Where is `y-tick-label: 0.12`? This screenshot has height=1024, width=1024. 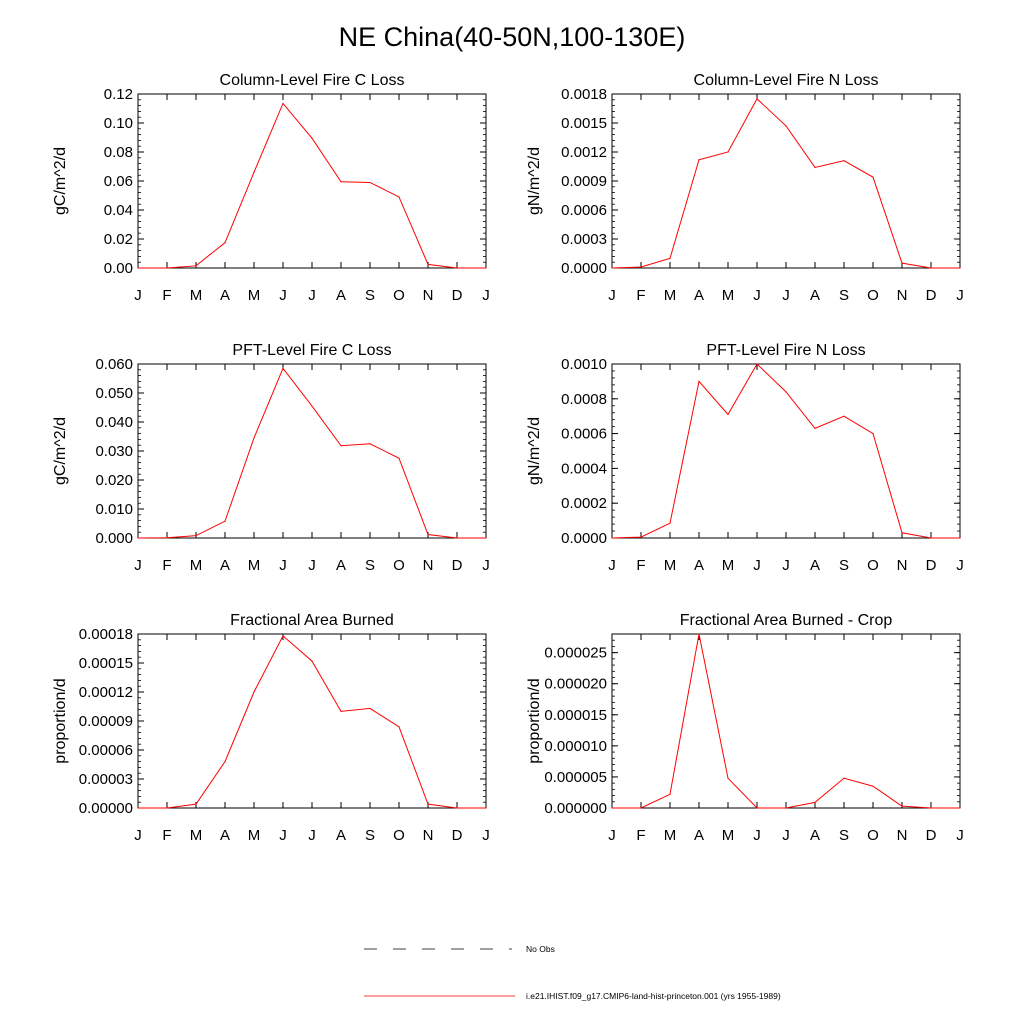 y-tick-label: 0.12 is located at coordinates (118, 94).